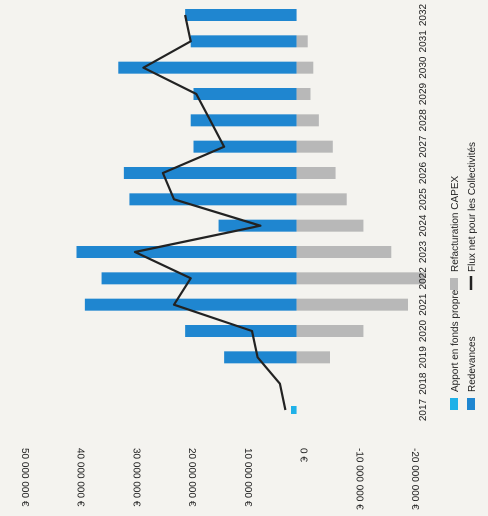 The height and width of the screenshot is (516, 488). What do you see at coordinates (191, 477) in the screenshot?
I see `tick-label: 20 000 000 €` at bounding box center [191, 477].